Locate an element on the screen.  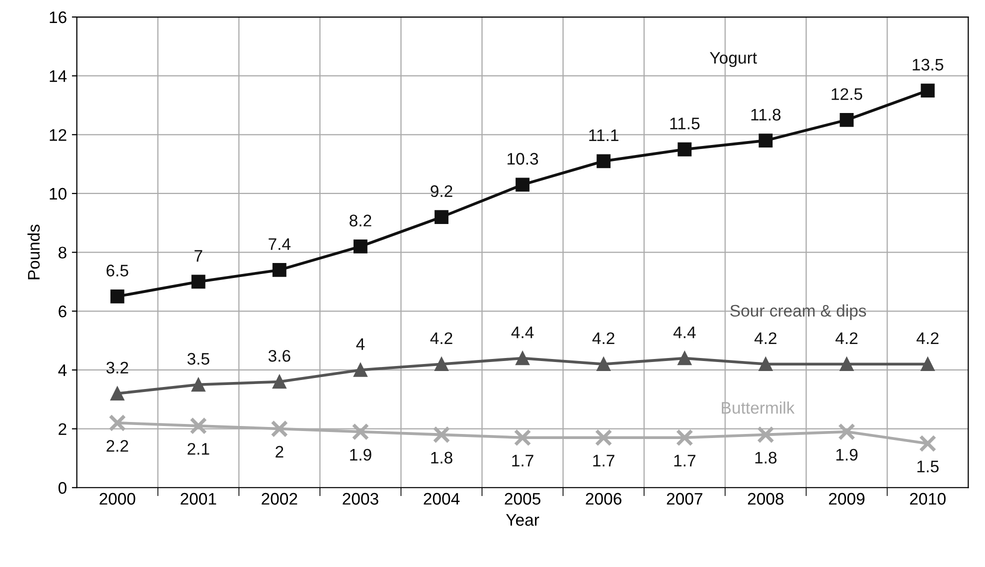
x-tick-label: 2002 is located at coordinates (280, 498).